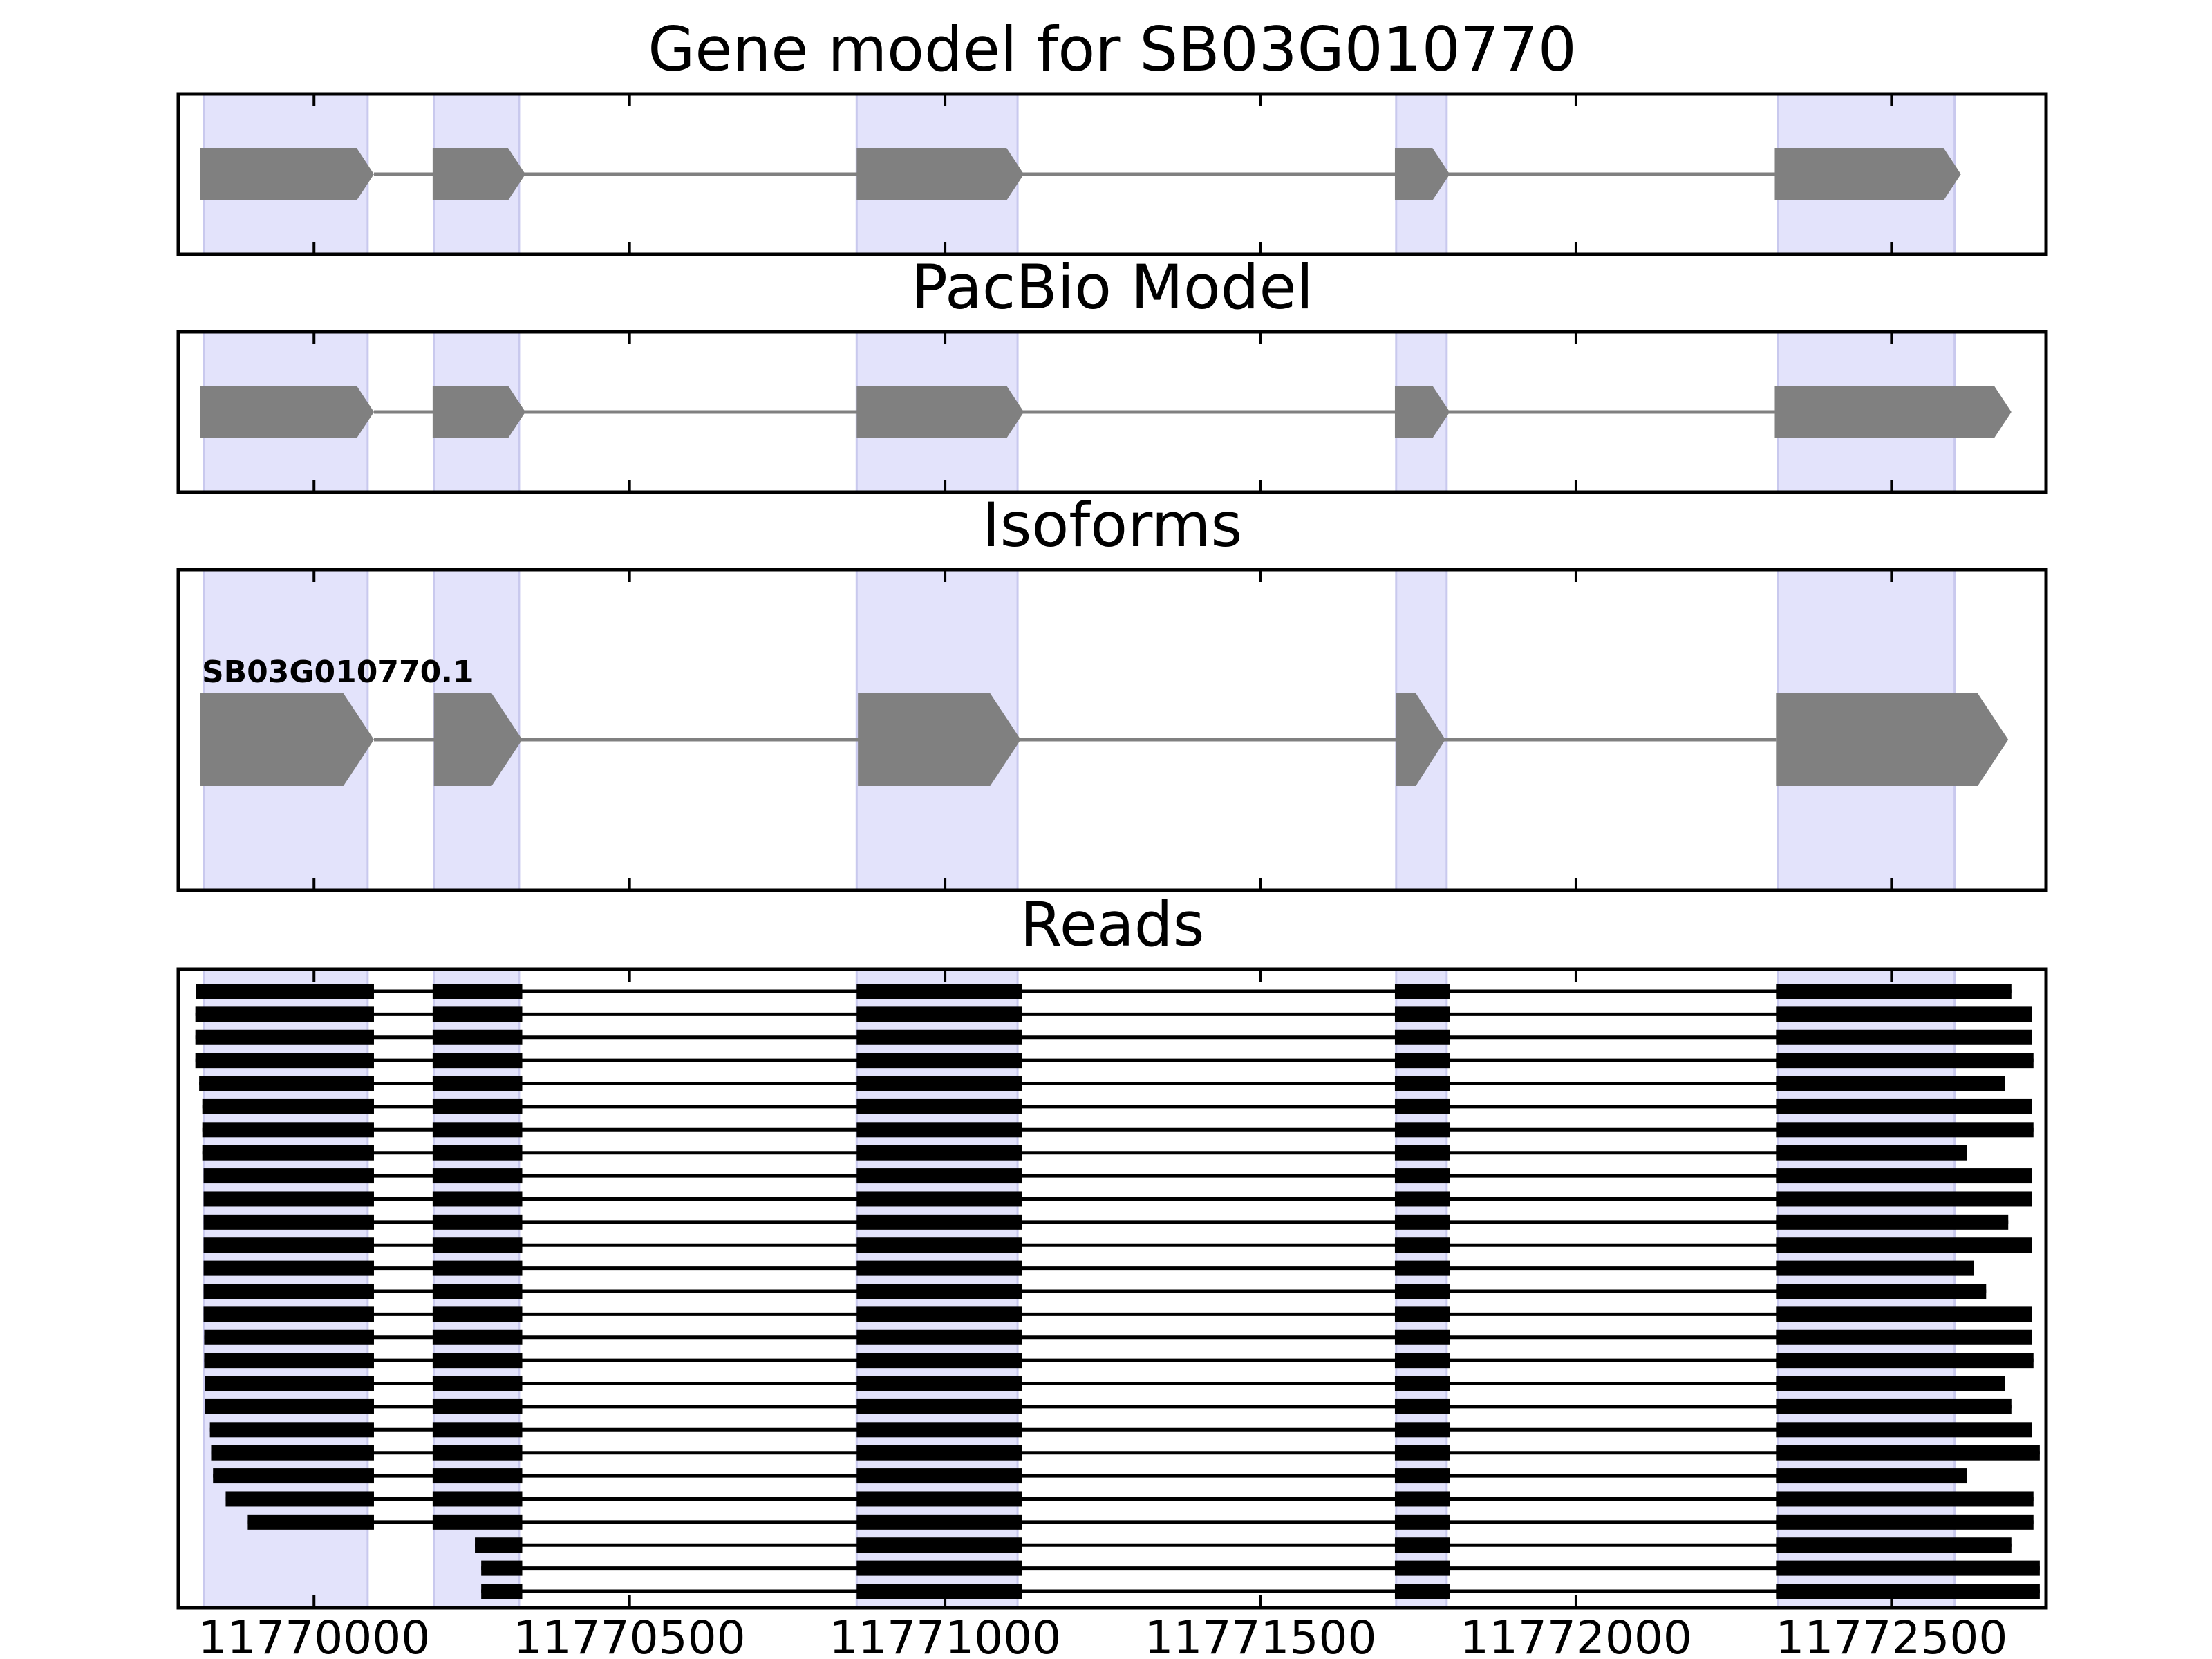 The height and width of the screenshot is (1659, 2212). Describe the element at coordinates (314, 1635) in the screenshot. I see `x-tick-label: 11770000` at that location.